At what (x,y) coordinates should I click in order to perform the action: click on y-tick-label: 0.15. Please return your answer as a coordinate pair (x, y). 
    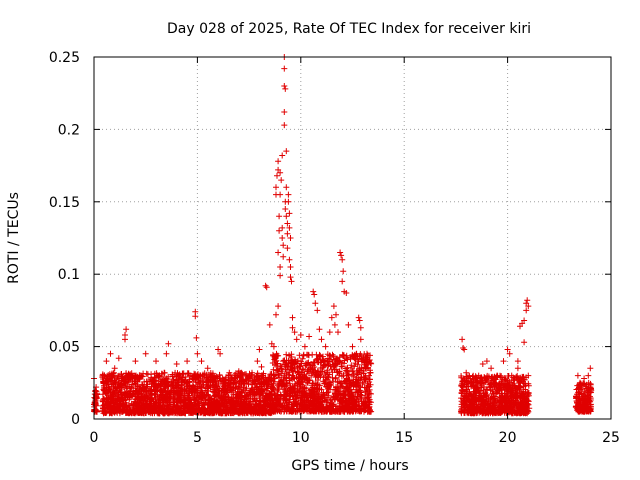
    Looking at the image, I should click on (64, 203).